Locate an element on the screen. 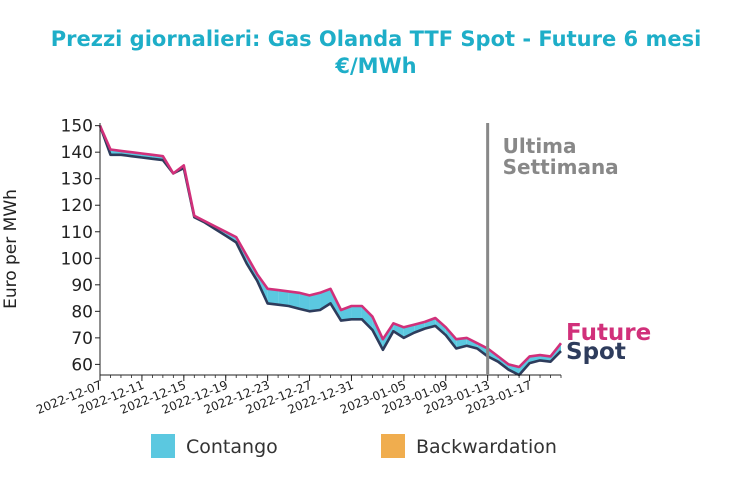 This screenshot has height=504, width=752. y-tick-label: 140 is located at coordinates (77, 153).